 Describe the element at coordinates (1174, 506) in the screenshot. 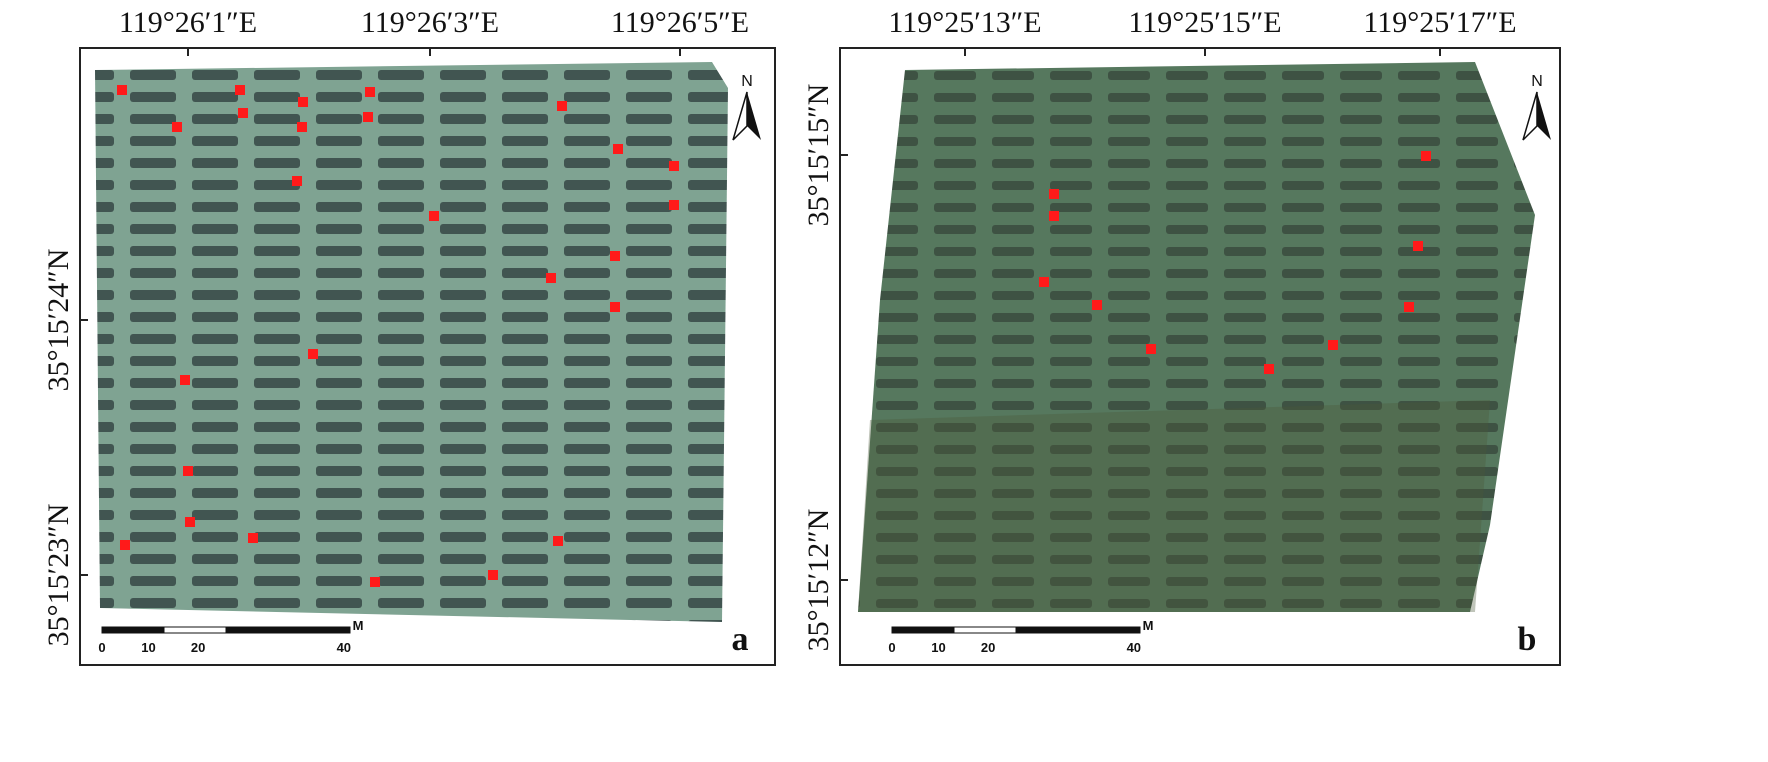

I see `image-shade` at that location.